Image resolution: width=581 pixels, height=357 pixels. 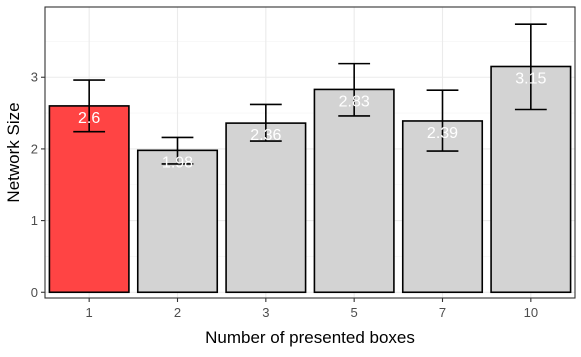 I want to click on x-tick-label: 2, so click(x=177, y=312).